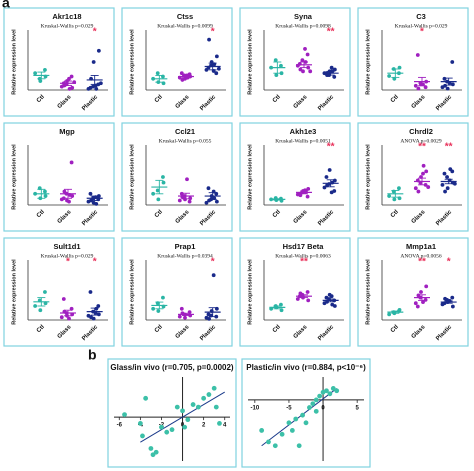 The height and width of the screenshot is (471, 474). Describe the element at coordinates (185, 256) in the screenshot. I see `panel-subtitle: Kruskal-Wallis p=0.0394` at that location.